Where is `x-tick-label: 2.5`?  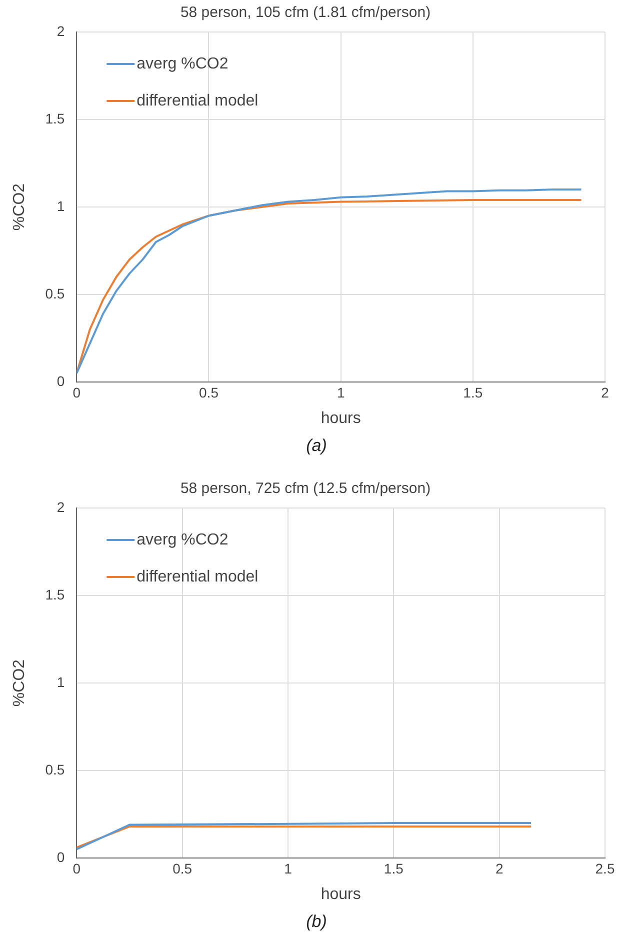 x-tick-label: 2.5 is located at coordinates (605, 868).